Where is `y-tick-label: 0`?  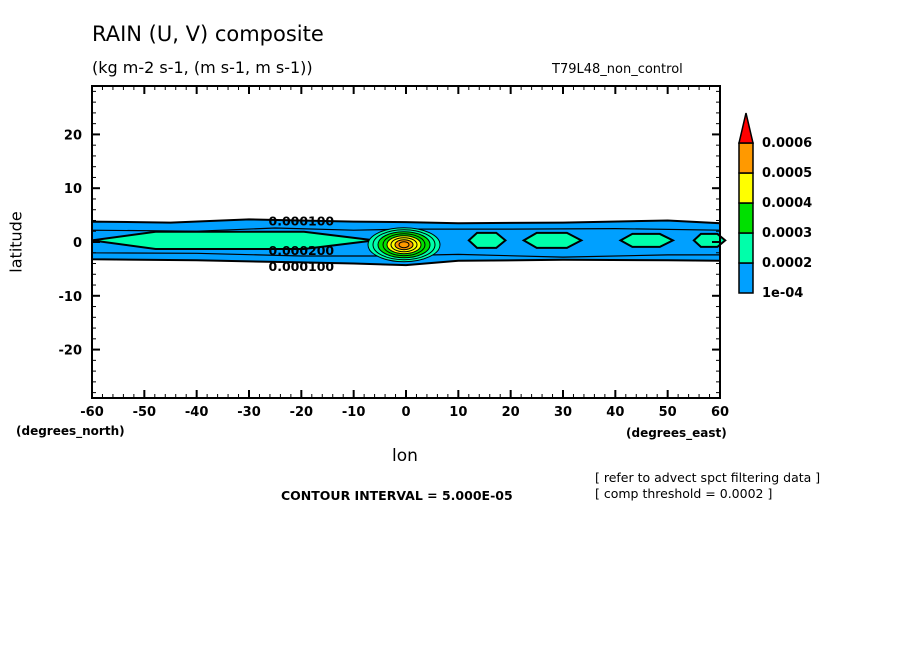 y-tick-label: 0 is located at coordinates (77, 243).